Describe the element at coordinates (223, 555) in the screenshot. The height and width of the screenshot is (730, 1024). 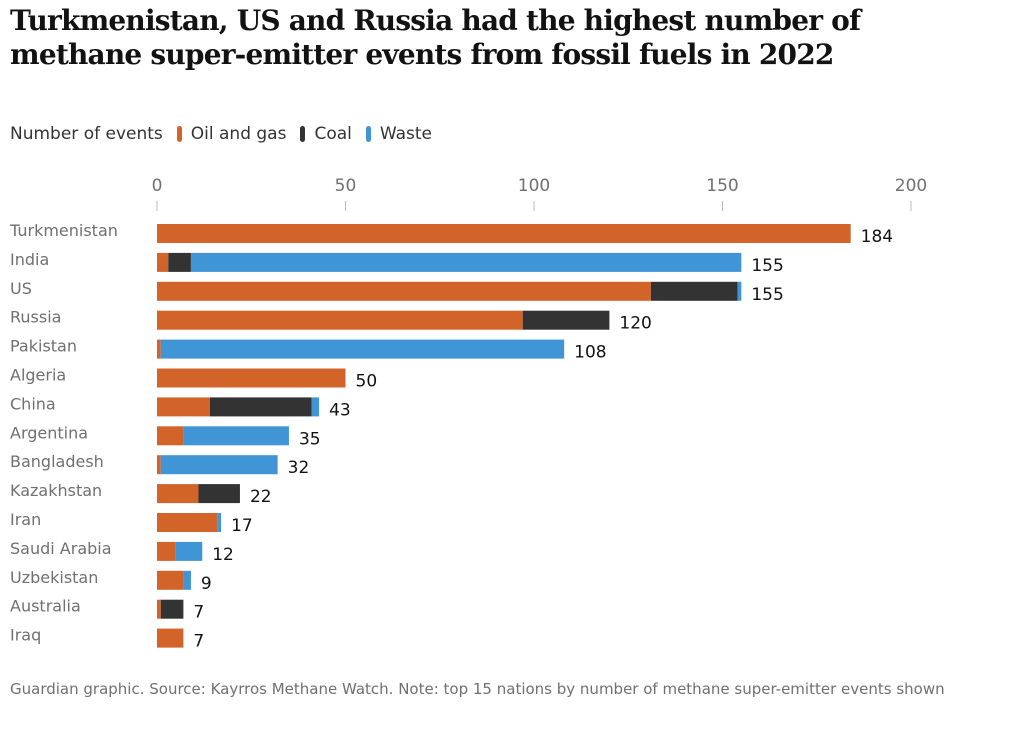
I see `value-label: 12` at that location.